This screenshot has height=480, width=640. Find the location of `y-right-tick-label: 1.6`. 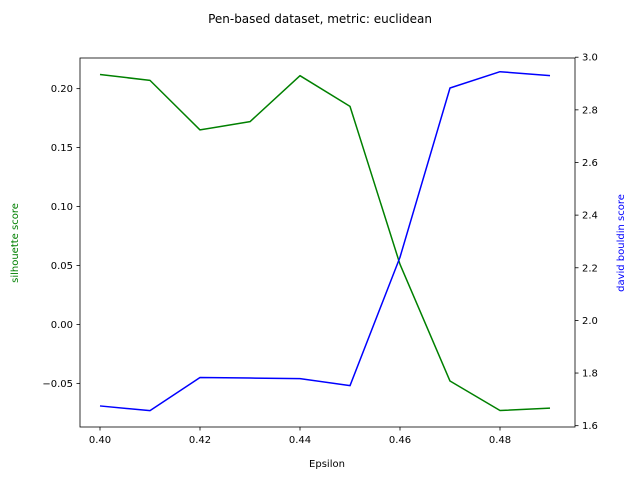

y-right-tick-label: 1.6 is located at coordinates (590, 426).